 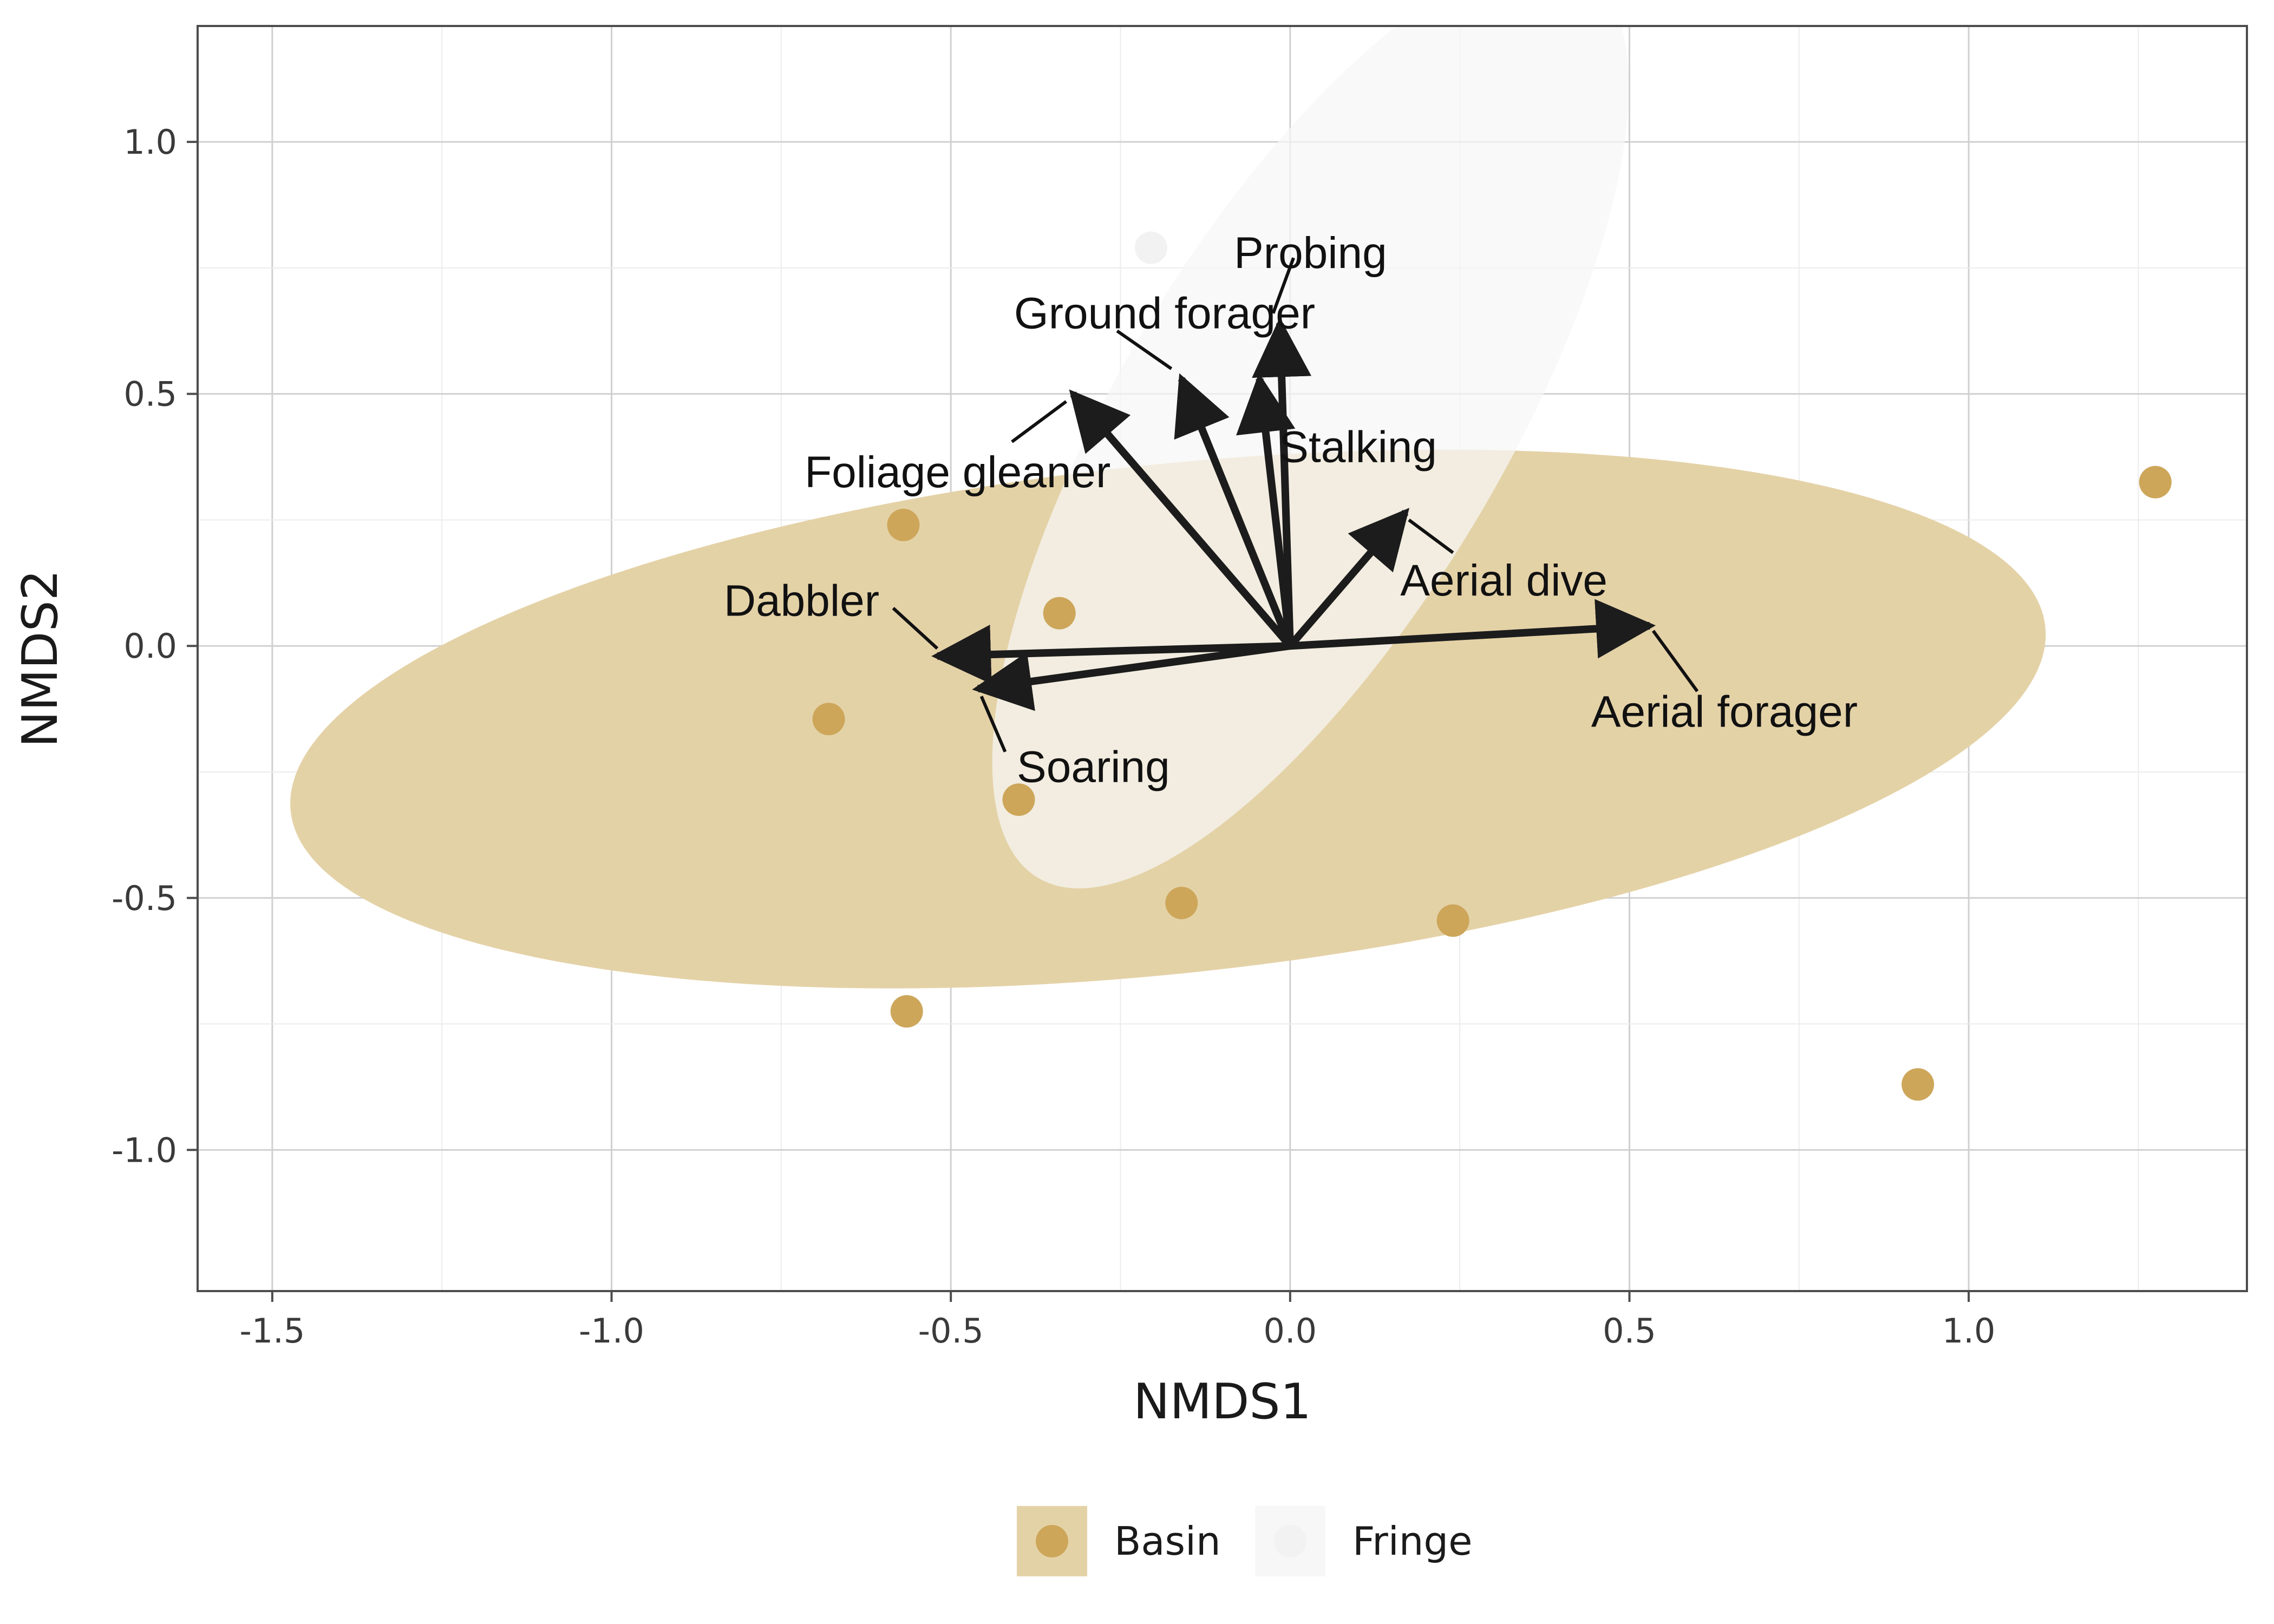 What do you see at coordinates (1052, 1541) in the screenshot?
I see `legend-marker-basin` at bounding box center [1052, 1541].